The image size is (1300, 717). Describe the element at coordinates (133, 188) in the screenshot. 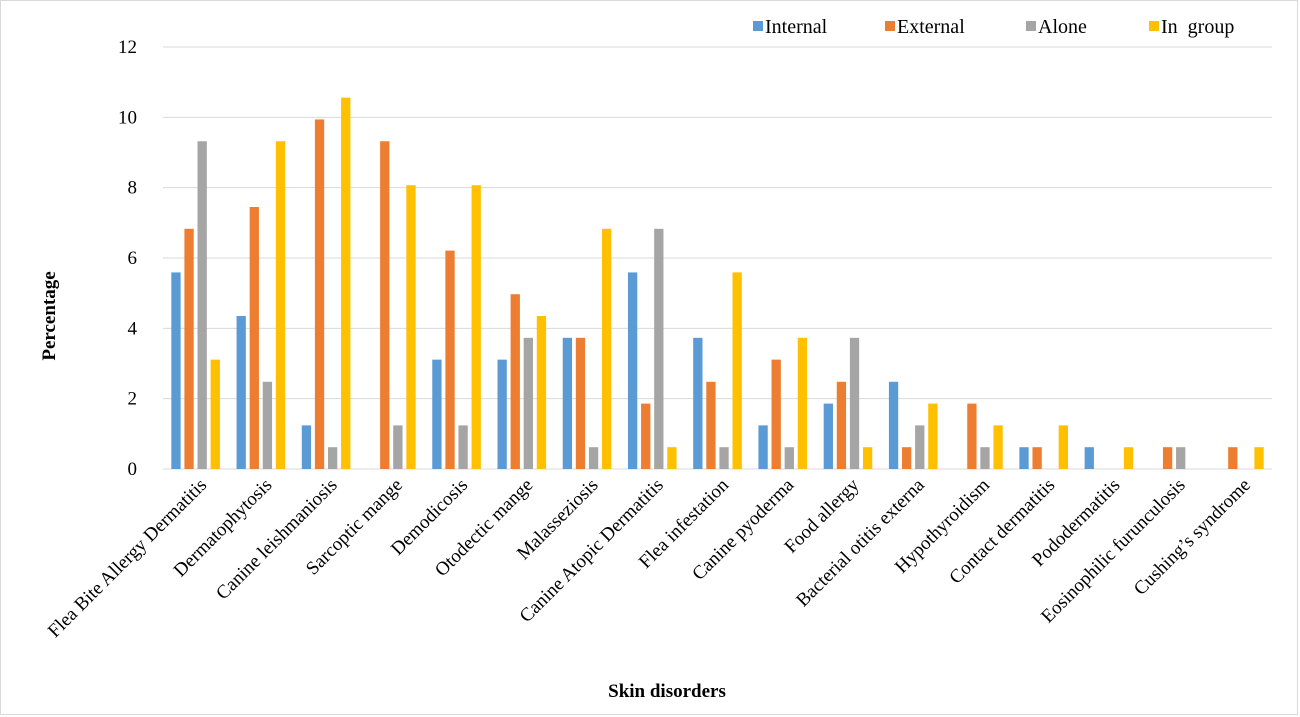

I see `y-tick-label: 8` at that location.